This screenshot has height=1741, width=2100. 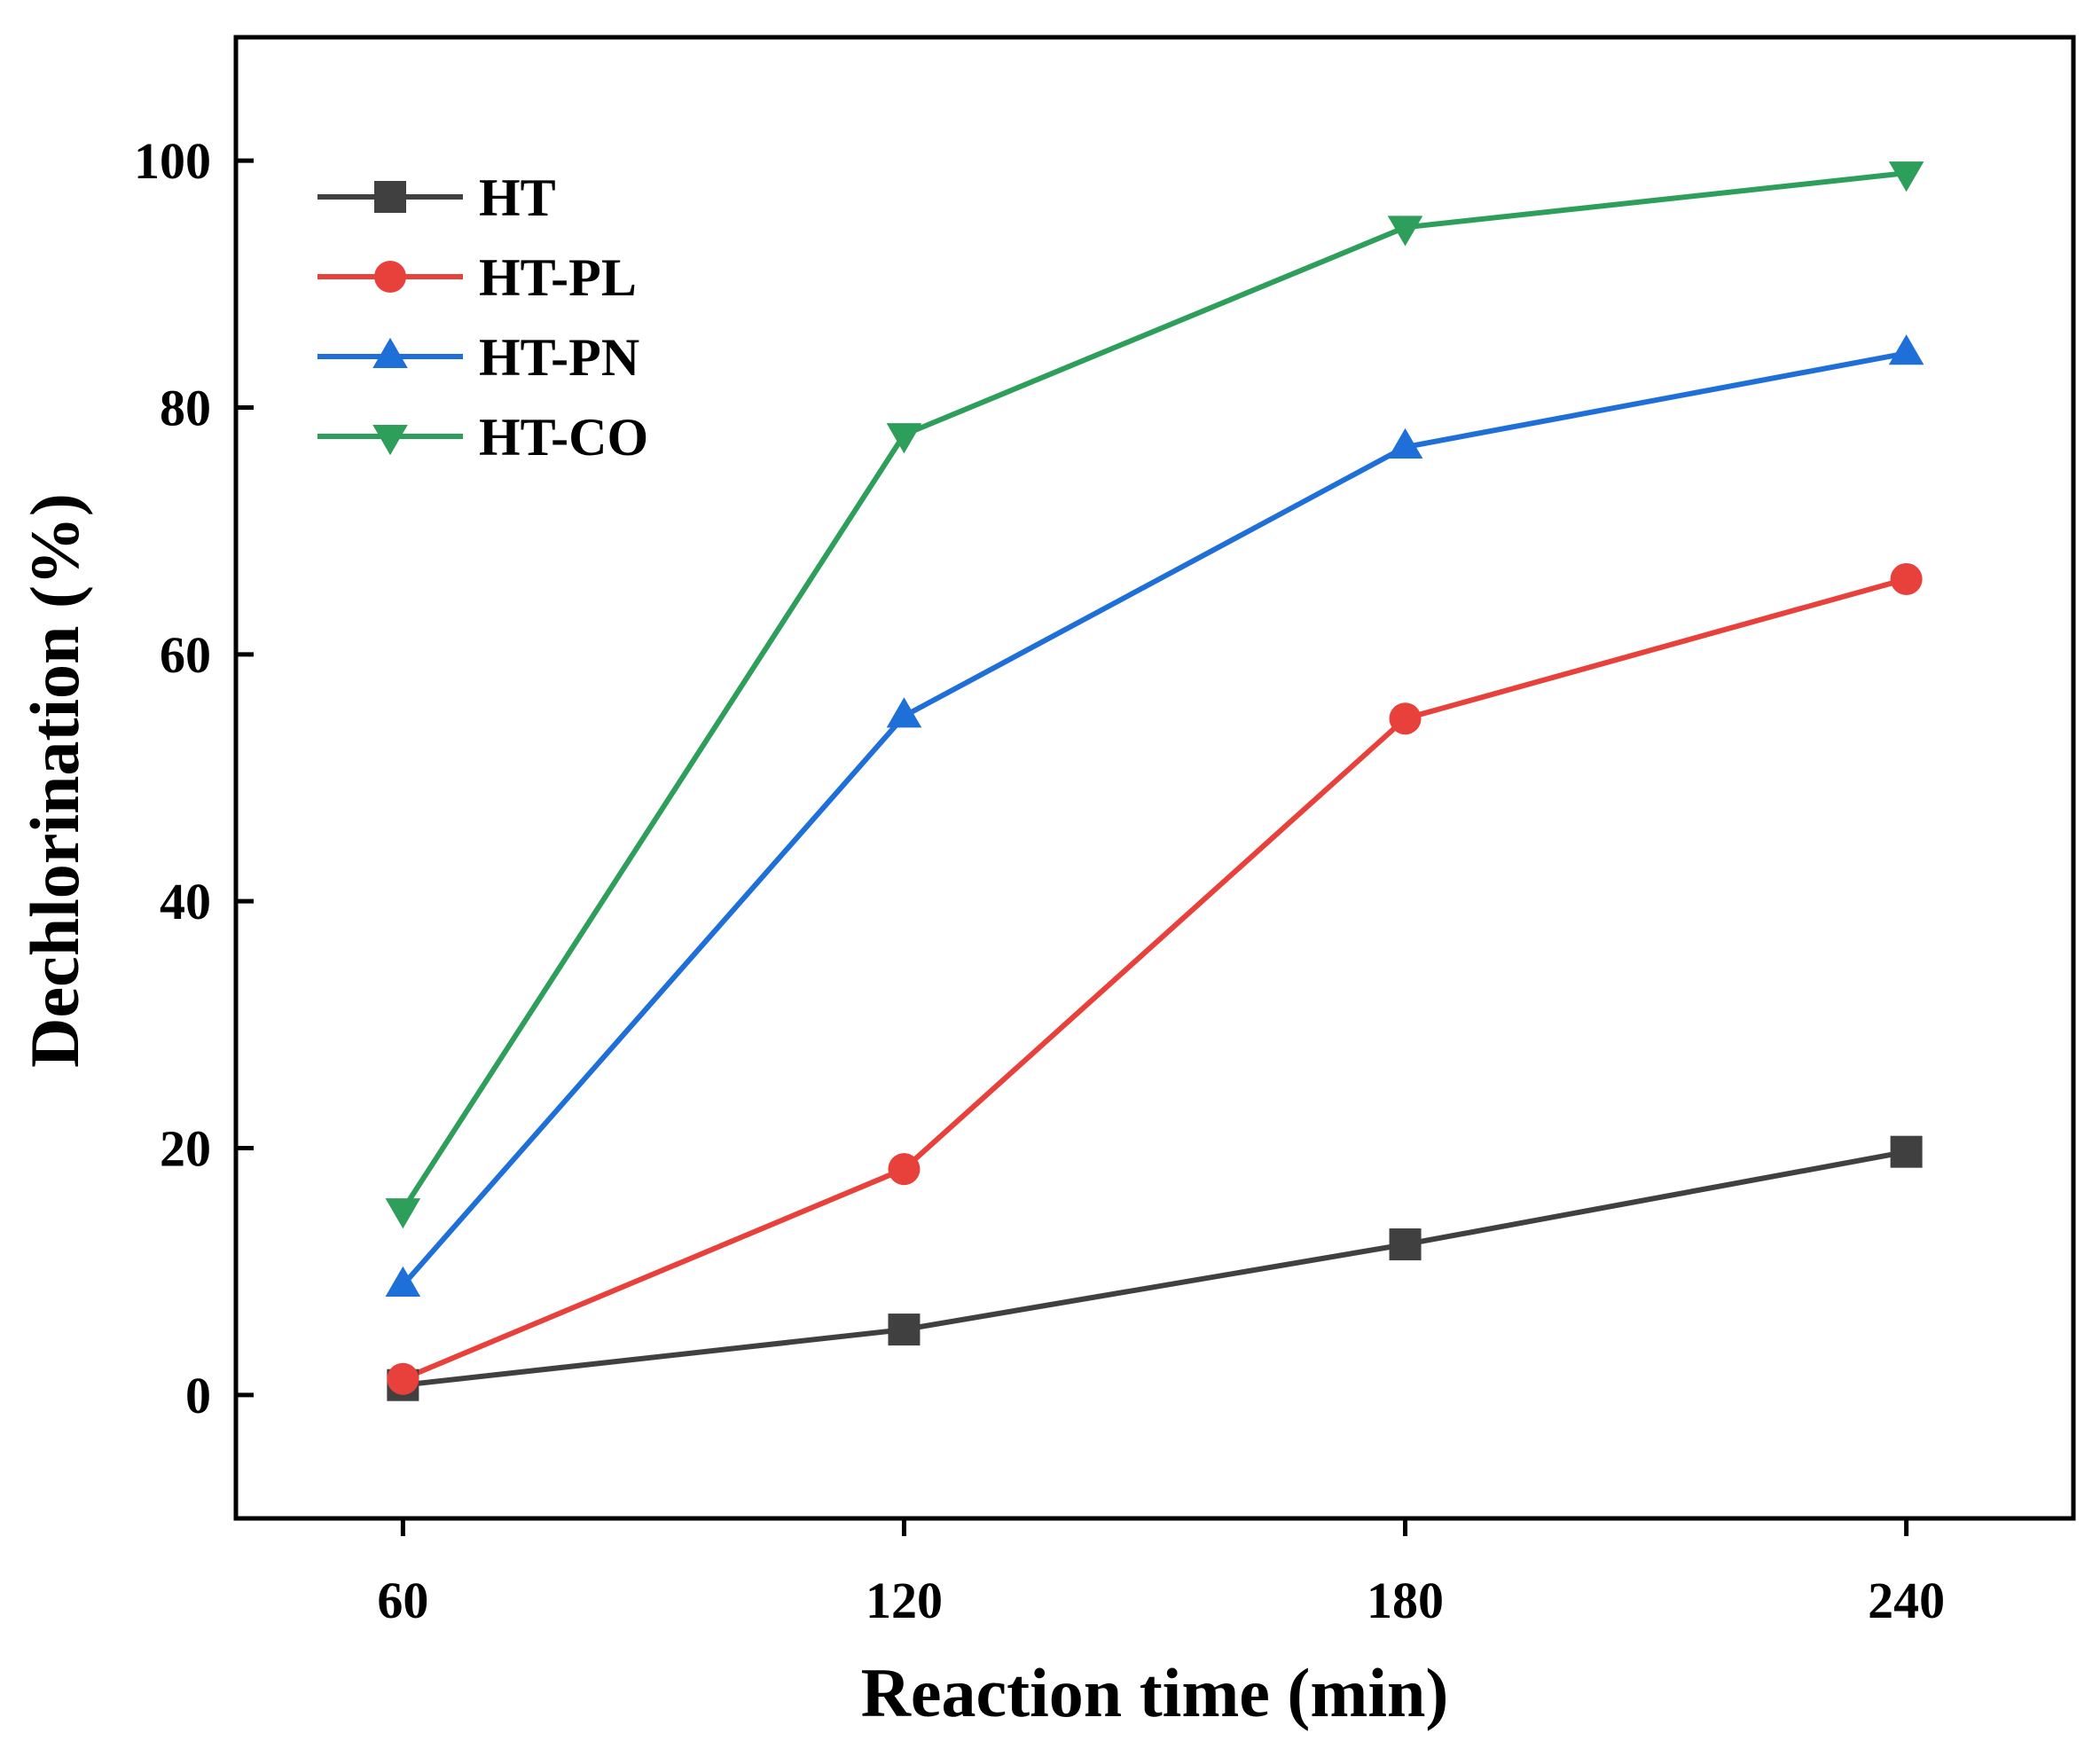 What do you see at coordinates (563, 437) in the screenshot?
I see `legend-label-ht-co: HT-CO` at bounding box center [563, 437].